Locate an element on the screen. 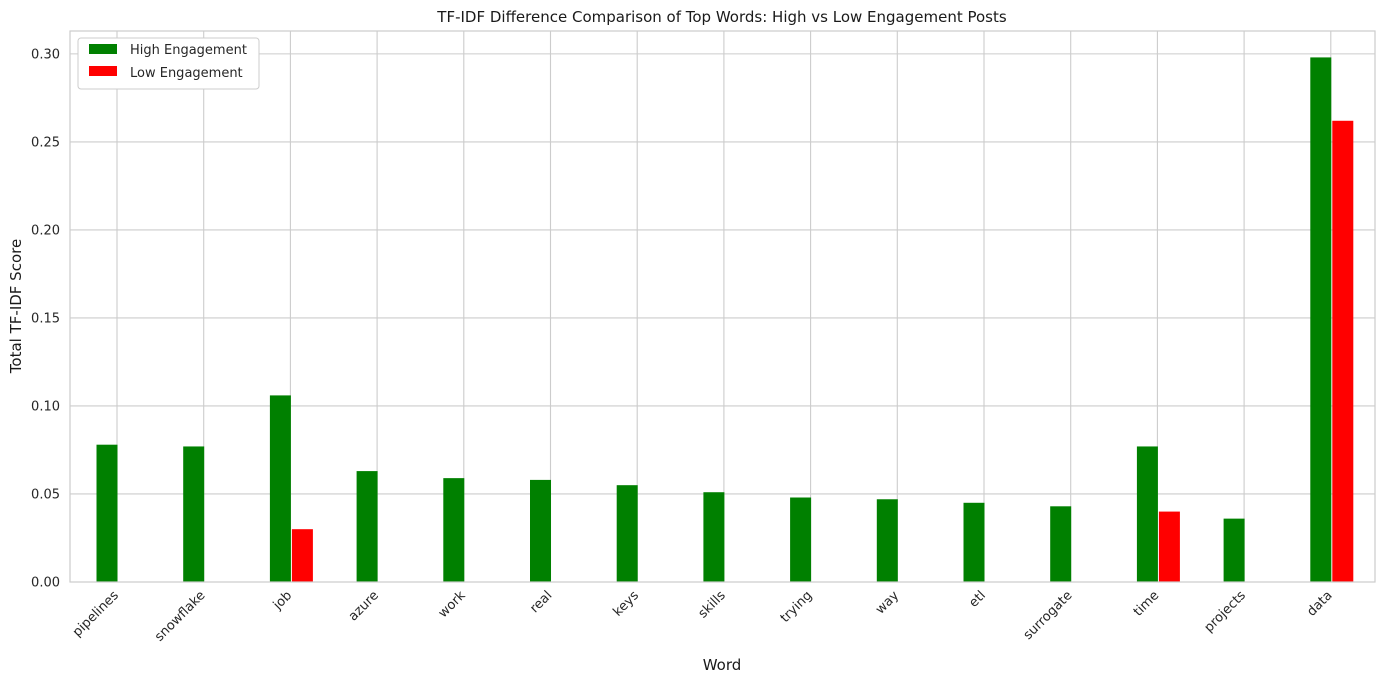 The height and width of the screenshot is (684, 1384). y-axis-label: Total TF-IDF Score is located at coordinates (16, 306).